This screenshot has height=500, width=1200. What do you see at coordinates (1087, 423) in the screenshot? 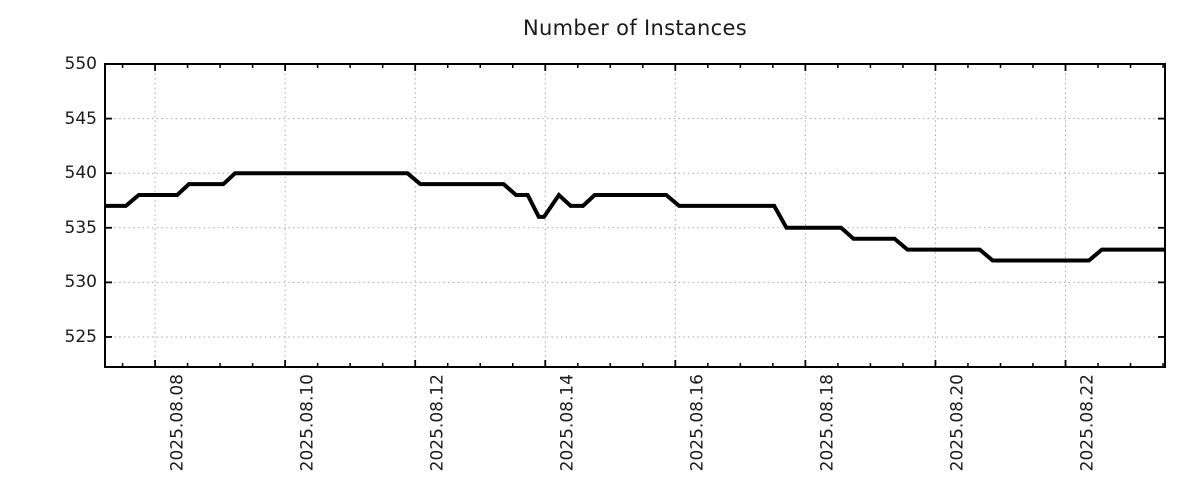
I see `x-tick-label: 2025.08.22` at bounding box center [1087, 423].